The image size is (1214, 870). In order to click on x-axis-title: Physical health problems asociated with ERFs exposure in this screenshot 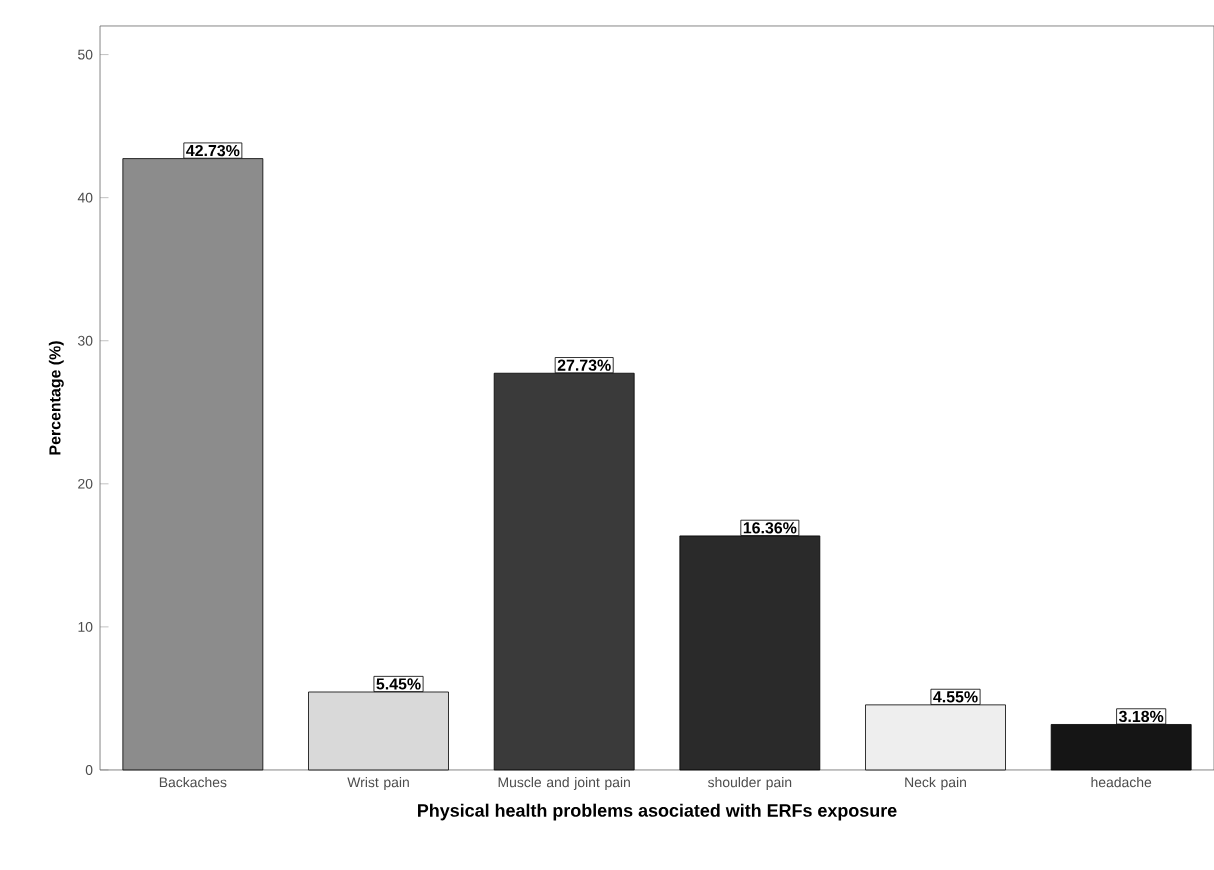, I will do `click(657, 812)`.